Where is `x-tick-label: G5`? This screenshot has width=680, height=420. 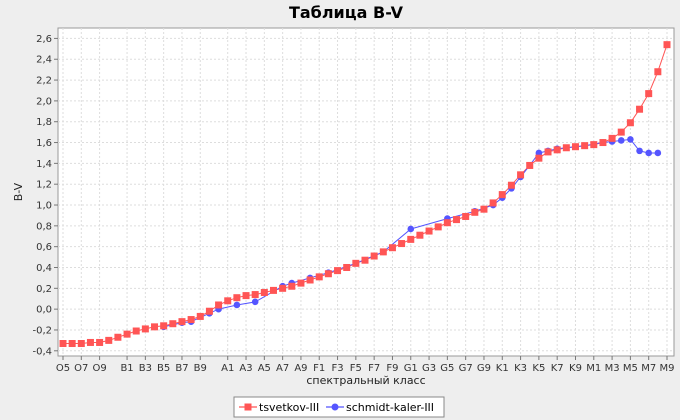 x-tick-label: G5 is located at coordinates (447, 368).